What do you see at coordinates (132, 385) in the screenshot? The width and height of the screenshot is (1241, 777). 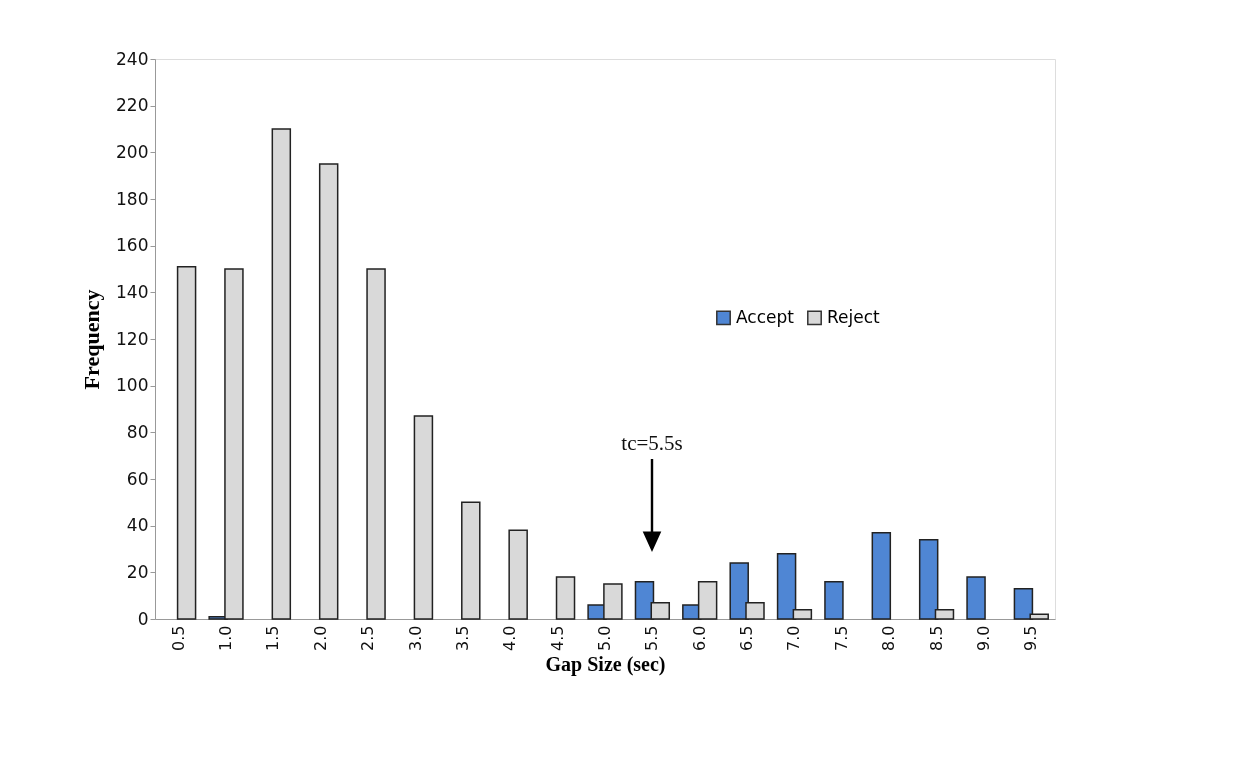 I see `y-tick-label: 100` at bounding box center [132, 385].